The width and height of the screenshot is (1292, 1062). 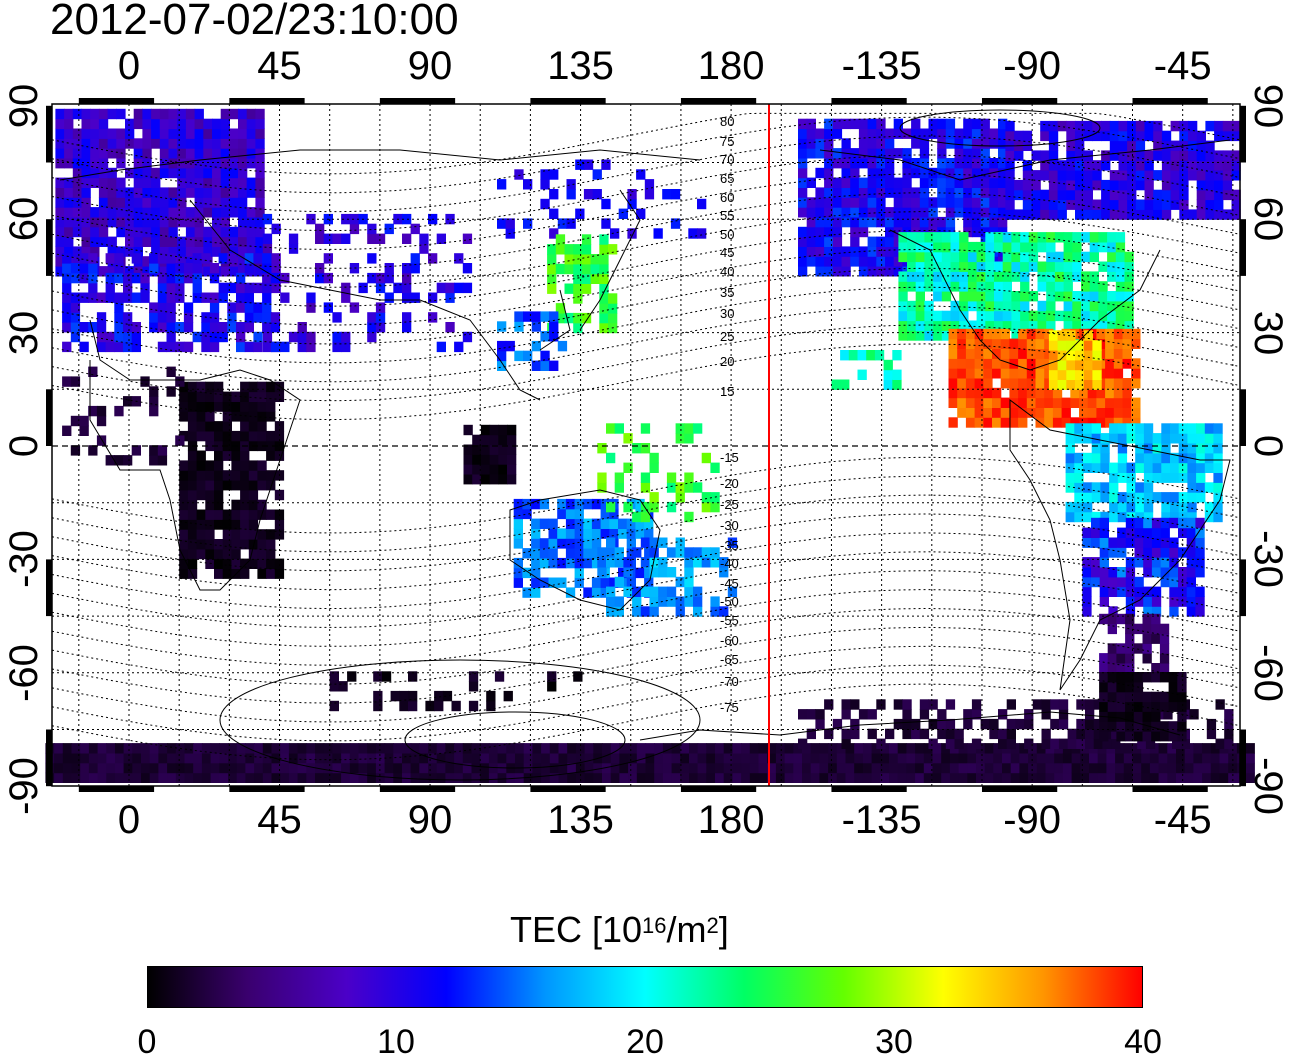 What do you see at coordinates (910, 726) in the screenshot?
I see `coastline-path` at bounding box center [910, 726].